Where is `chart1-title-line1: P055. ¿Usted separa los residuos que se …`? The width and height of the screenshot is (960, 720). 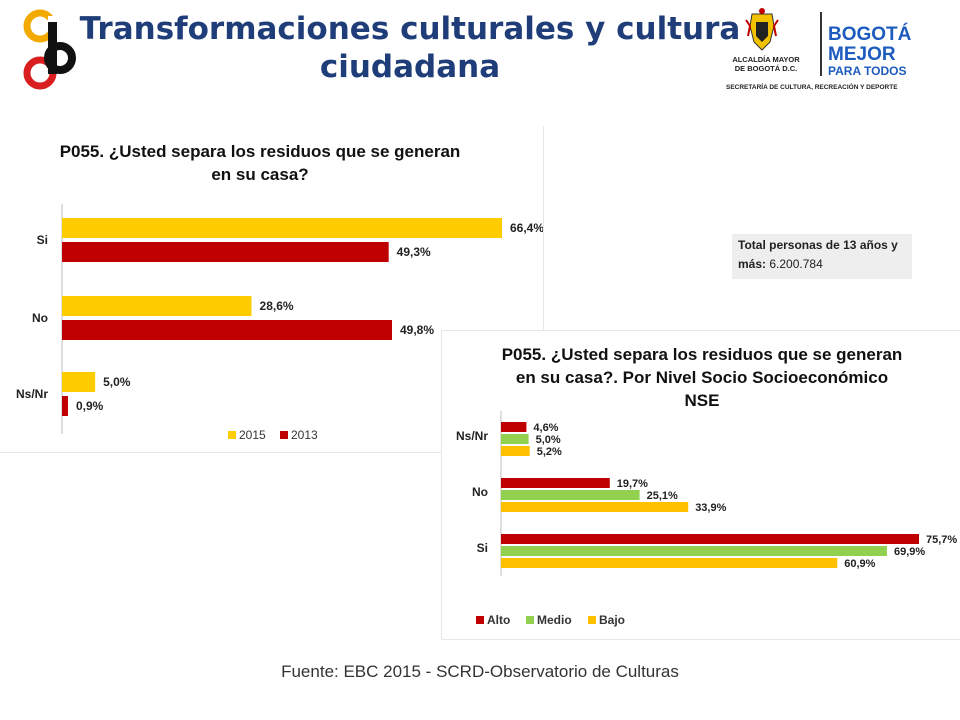 chart1-title-line1: P055. ¿Usted separa los residuos que se … is located at coordinates (260, 151).